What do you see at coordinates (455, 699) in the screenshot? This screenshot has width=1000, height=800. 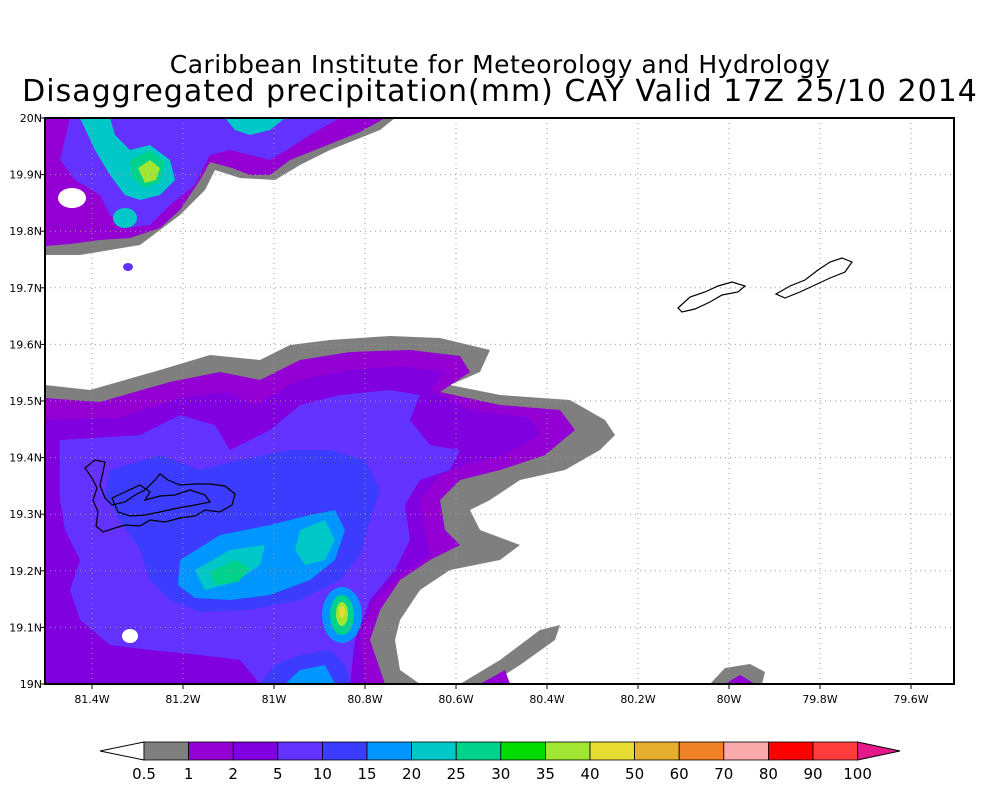 I see `lon-tick-label: 80.6W` at bounding box center [455, 699].